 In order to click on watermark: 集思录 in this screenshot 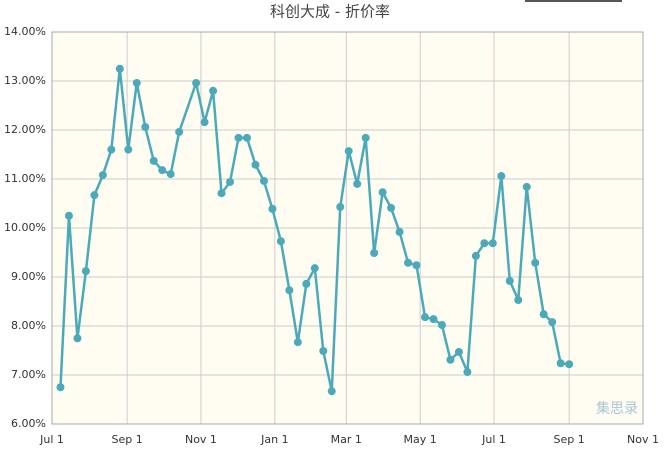, I will do `click(617, 408)`.